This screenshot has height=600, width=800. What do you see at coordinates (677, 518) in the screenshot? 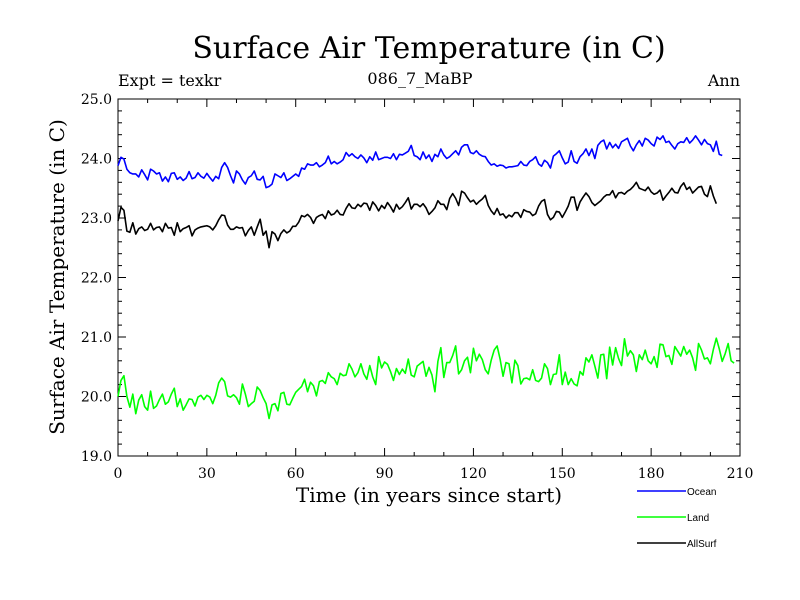
I see `legend: Ocean Land AllSurf` at bounding box center [677, 518].